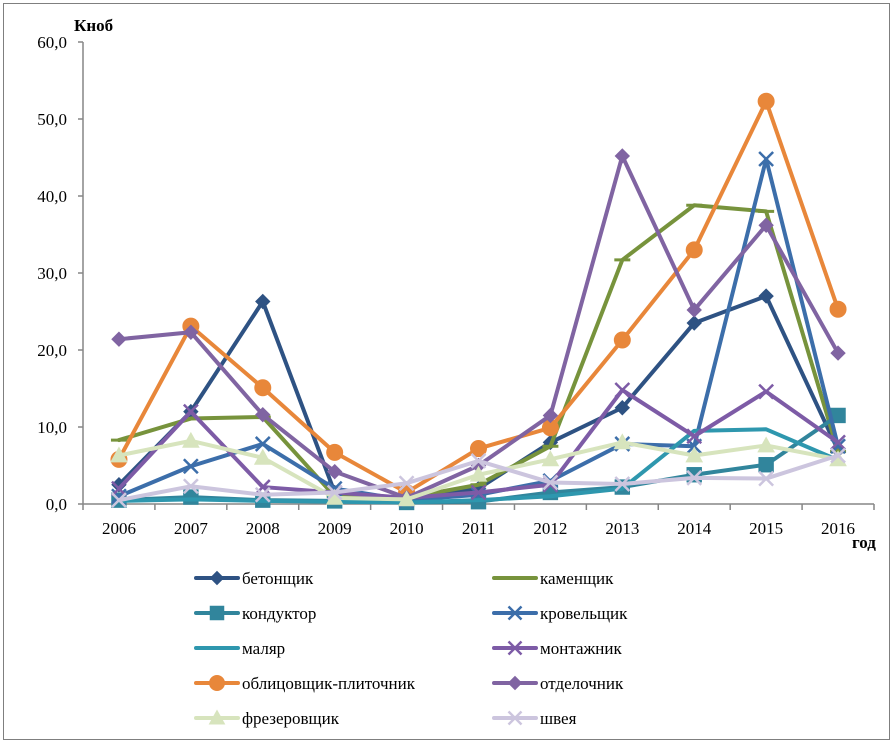 The width and height of the screenshot is (895, 745). Describe the element at coordinates (52, 119) in the screenshot. I see `y-tick-label: 50,0` at that location.